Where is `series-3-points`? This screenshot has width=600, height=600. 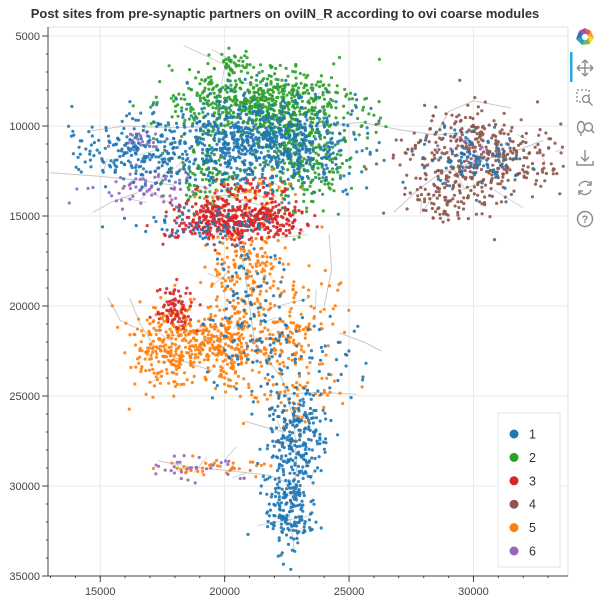
series-3-points is located at coordinates (232, 254).